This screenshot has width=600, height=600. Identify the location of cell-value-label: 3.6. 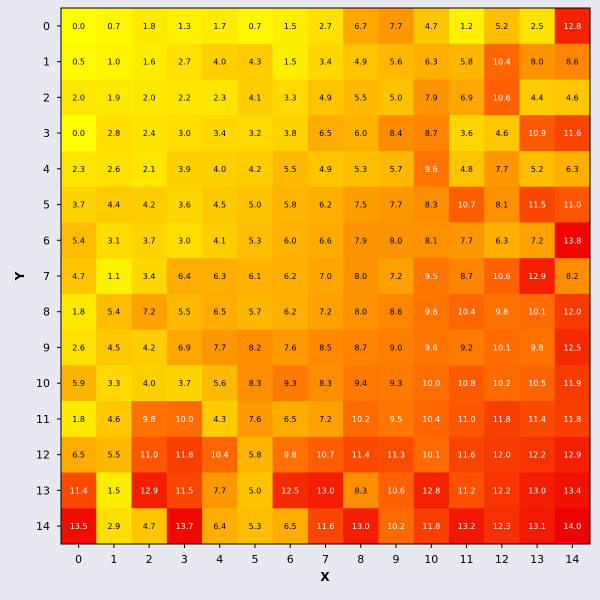
(184, 205).